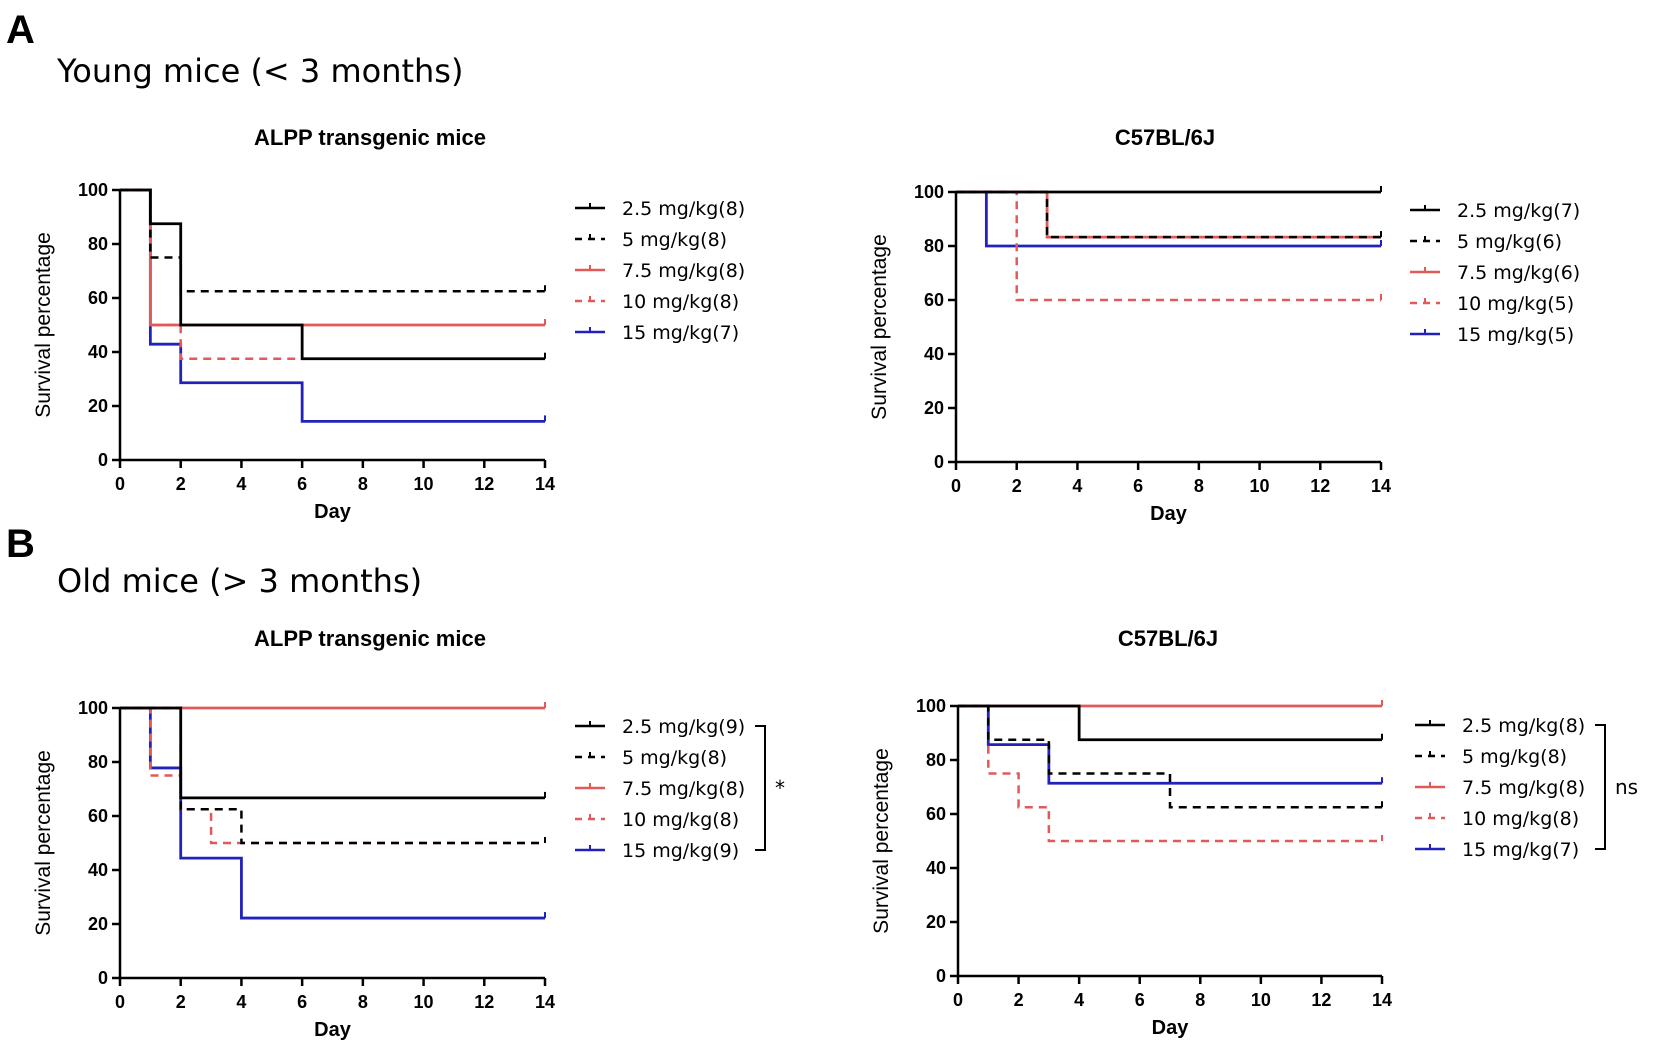 Image resolution: width=1654 pixels, height=1054 pixels. Describe the element at coordinates (680, 851) in the screenshot. I see `legend-label: 15 mg/kg(9)` at that location.